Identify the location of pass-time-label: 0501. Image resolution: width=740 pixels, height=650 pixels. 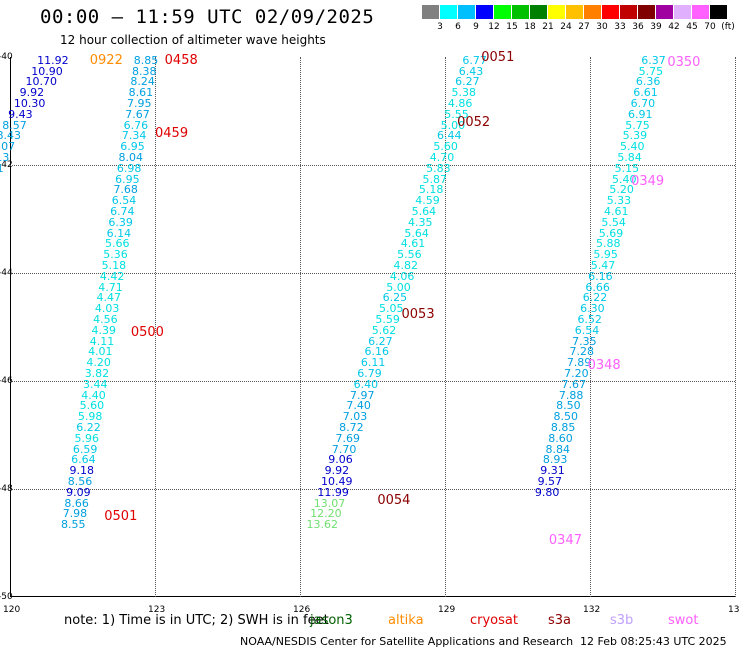
(121, 516).